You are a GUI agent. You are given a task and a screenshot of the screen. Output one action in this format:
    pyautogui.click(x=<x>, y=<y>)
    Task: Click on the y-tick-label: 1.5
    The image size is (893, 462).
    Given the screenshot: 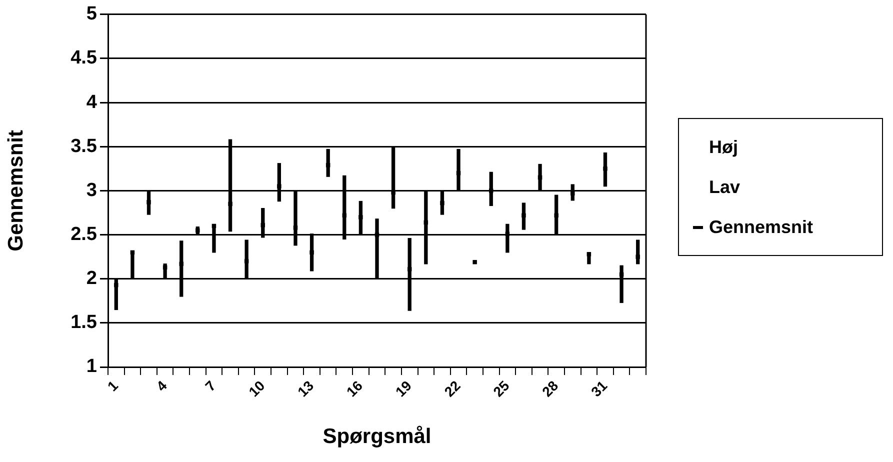 What is the action you would take?
    pyautogui.click(x=84, y=323)
    